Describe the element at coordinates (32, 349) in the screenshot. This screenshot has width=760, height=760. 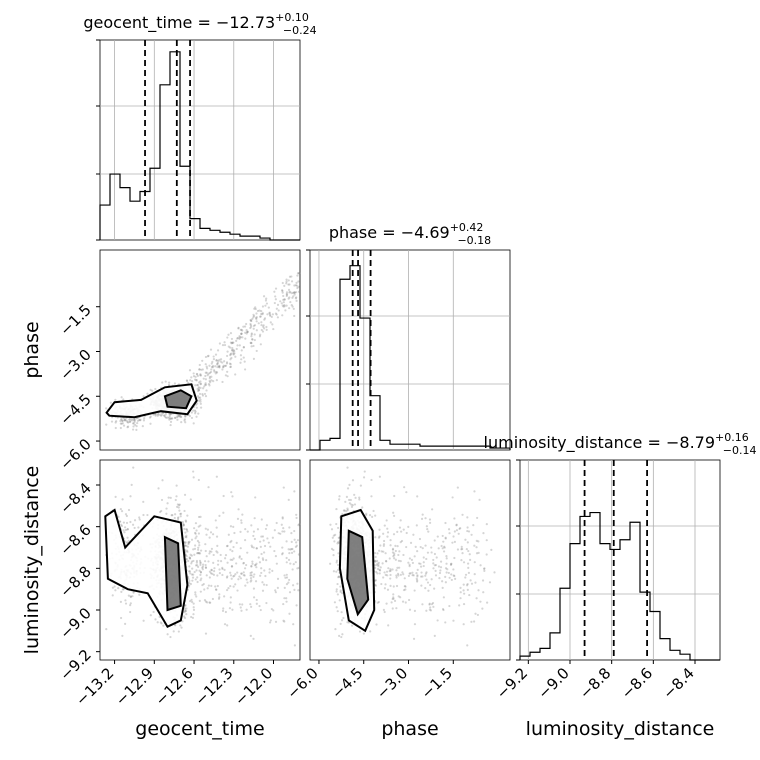
I see `y-axis-label-phase: phase` at that location.